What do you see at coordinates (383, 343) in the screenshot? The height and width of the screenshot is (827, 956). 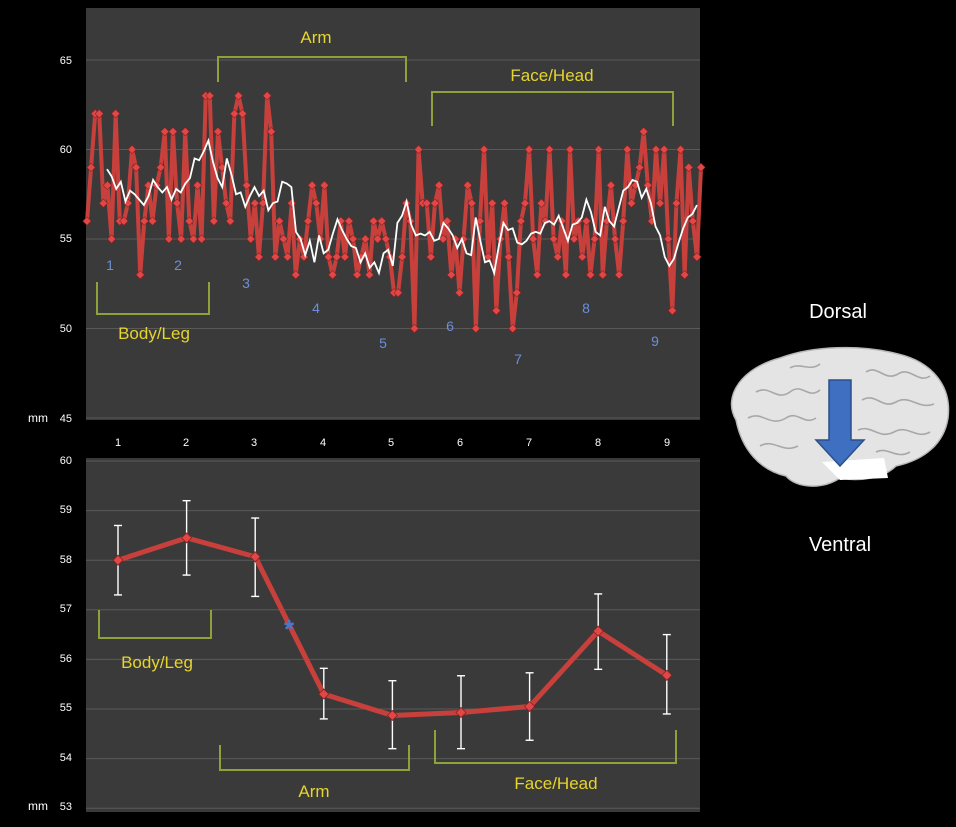 I see `segment-label: 5` at bounding box center [383, 343].